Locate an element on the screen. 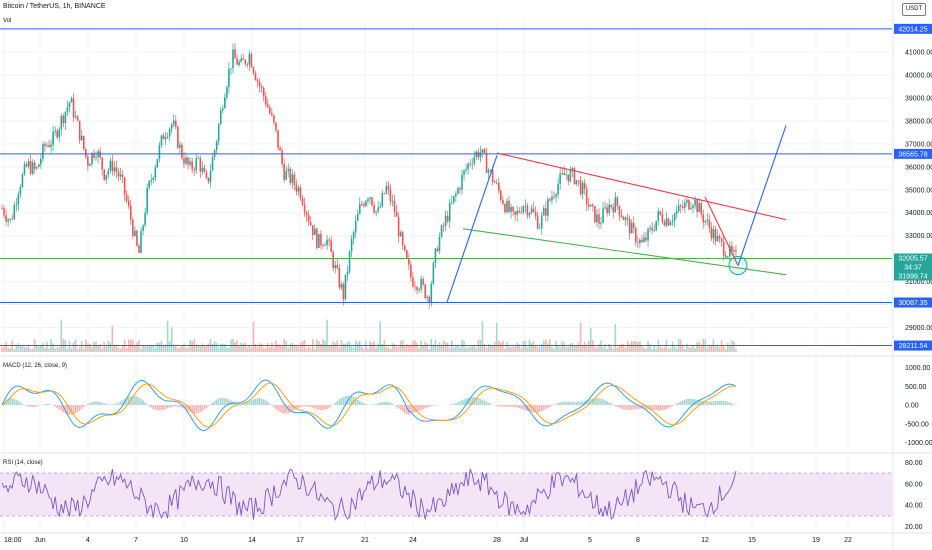  rsi-tick-label: 80.00 is located at coordinates (914, 463).